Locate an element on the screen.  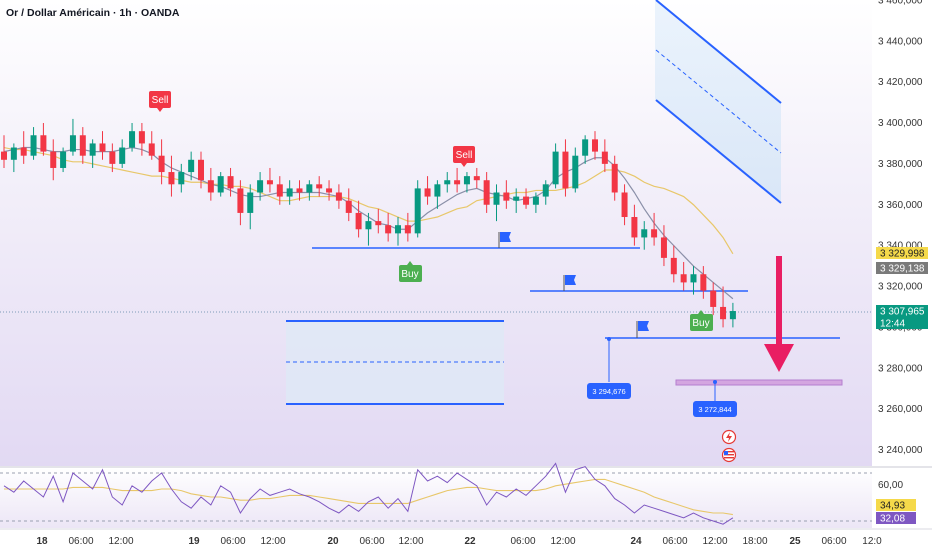
time-tick-label: 19 is located at coordinates (194, 541).